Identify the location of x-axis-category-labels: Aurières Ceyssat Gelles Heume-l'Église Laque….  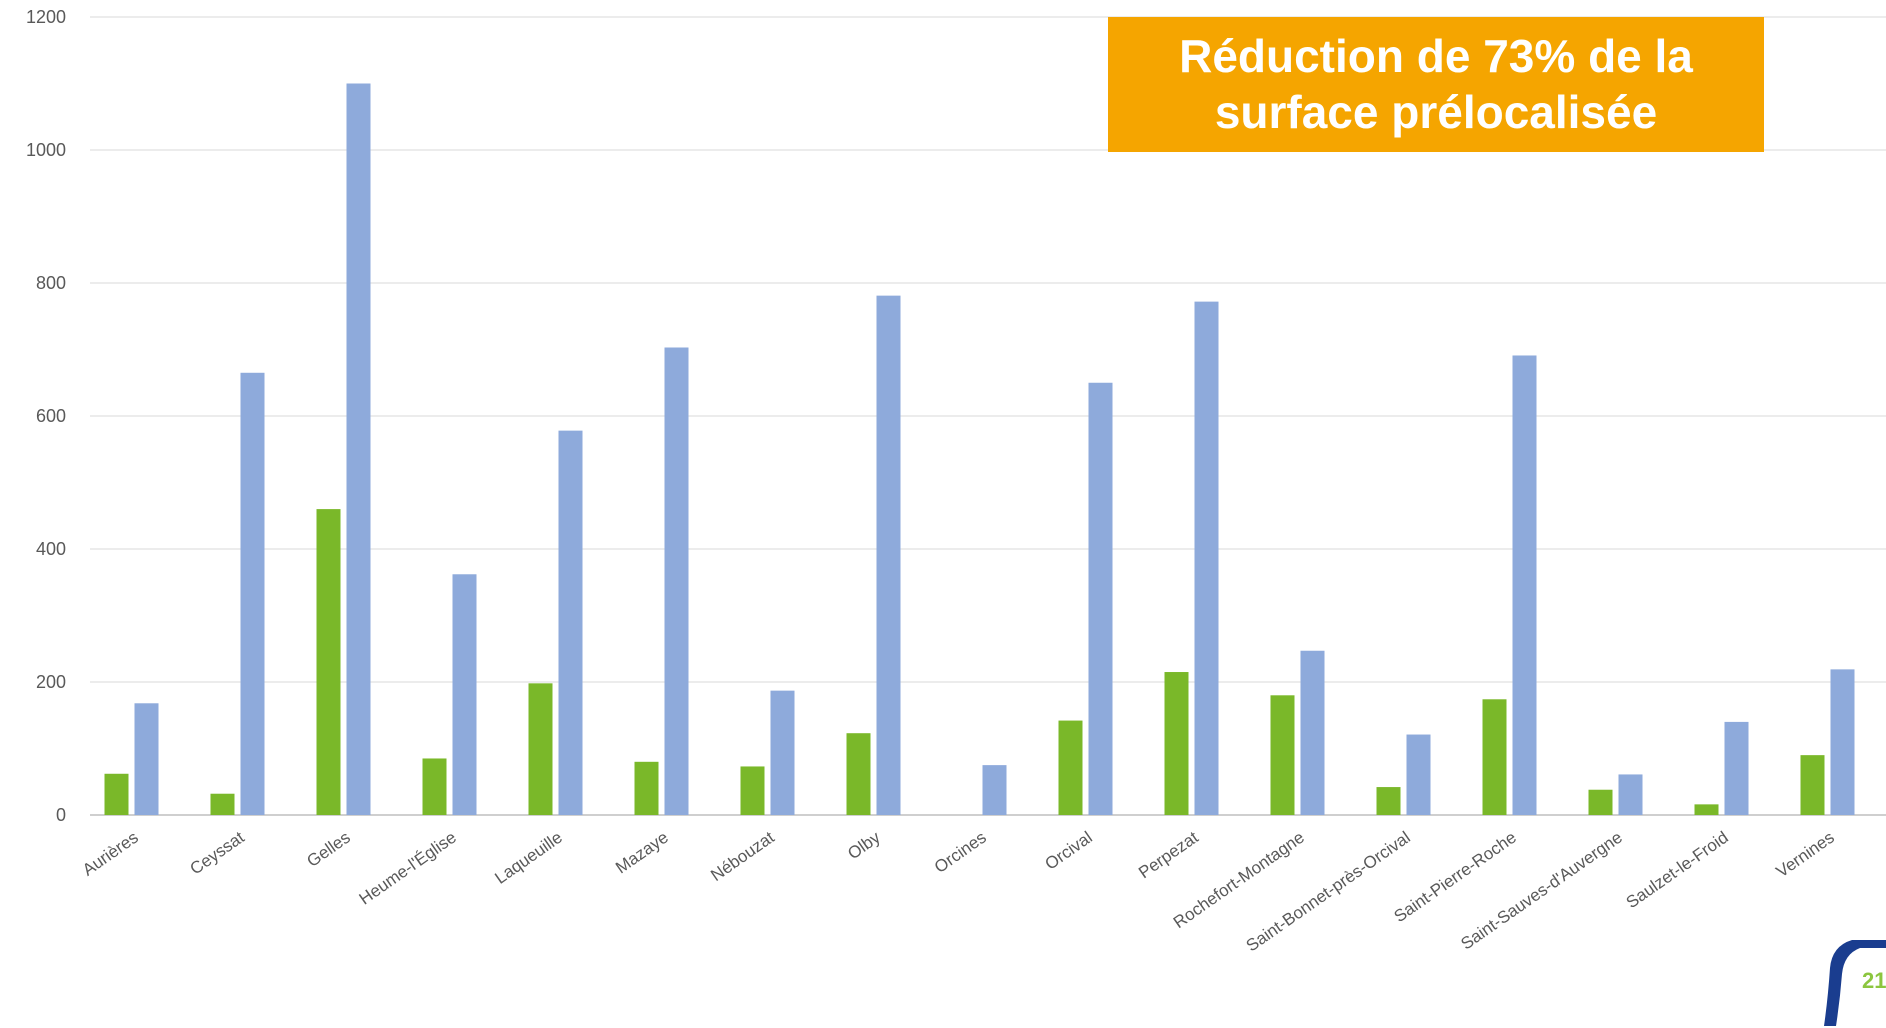
(958, 891).